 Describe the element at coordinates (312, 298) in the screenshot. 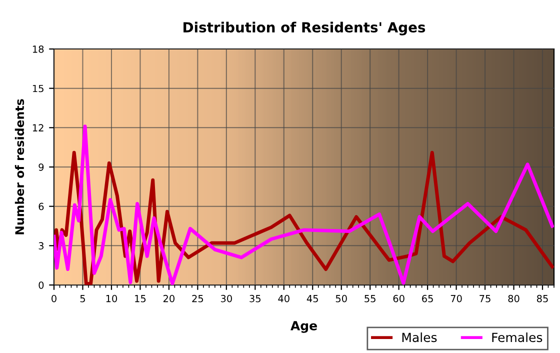

I see `x-tick-label: 45` at that location.